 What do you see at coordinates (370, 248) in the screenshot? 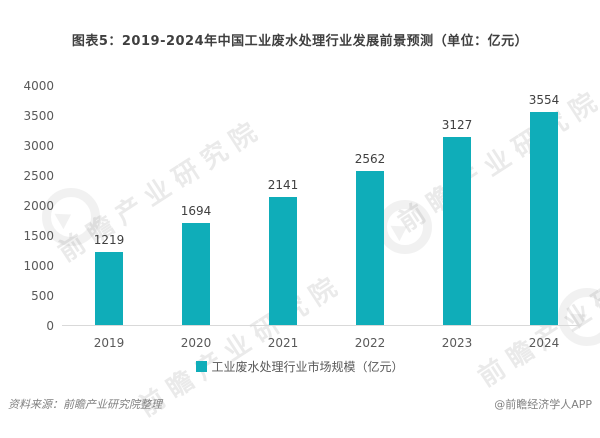
I see `bar-2022` at bounding box center [370, 248].